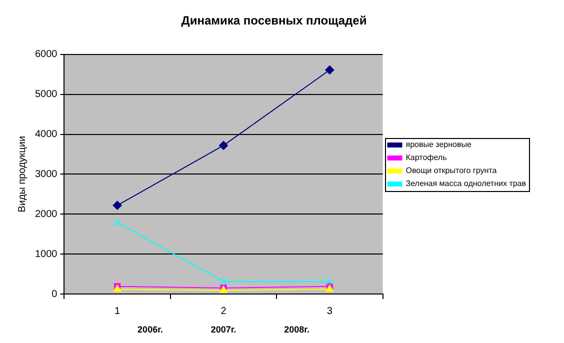  I want to click on legend-label: Овощи открытого грунта, so click(452, 171).